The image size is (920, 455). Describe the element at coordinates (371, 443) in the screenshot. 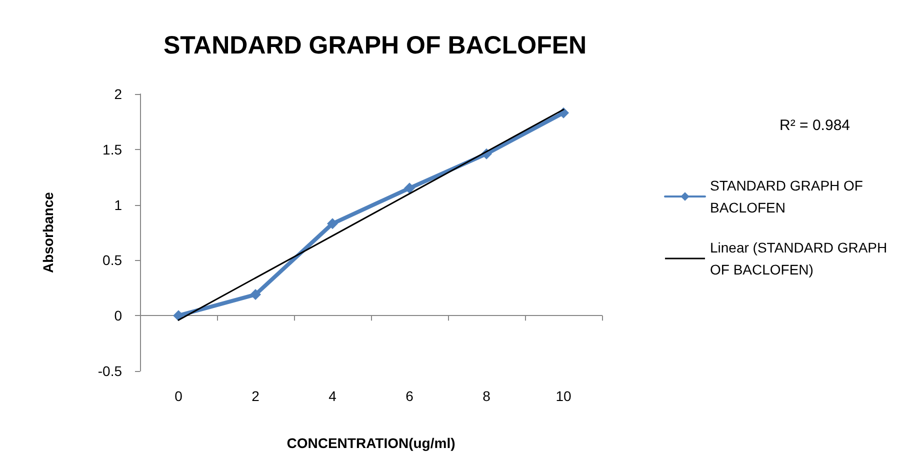

I see `x-axis-title: CONCENTRATION(ug/ml)` at that location.